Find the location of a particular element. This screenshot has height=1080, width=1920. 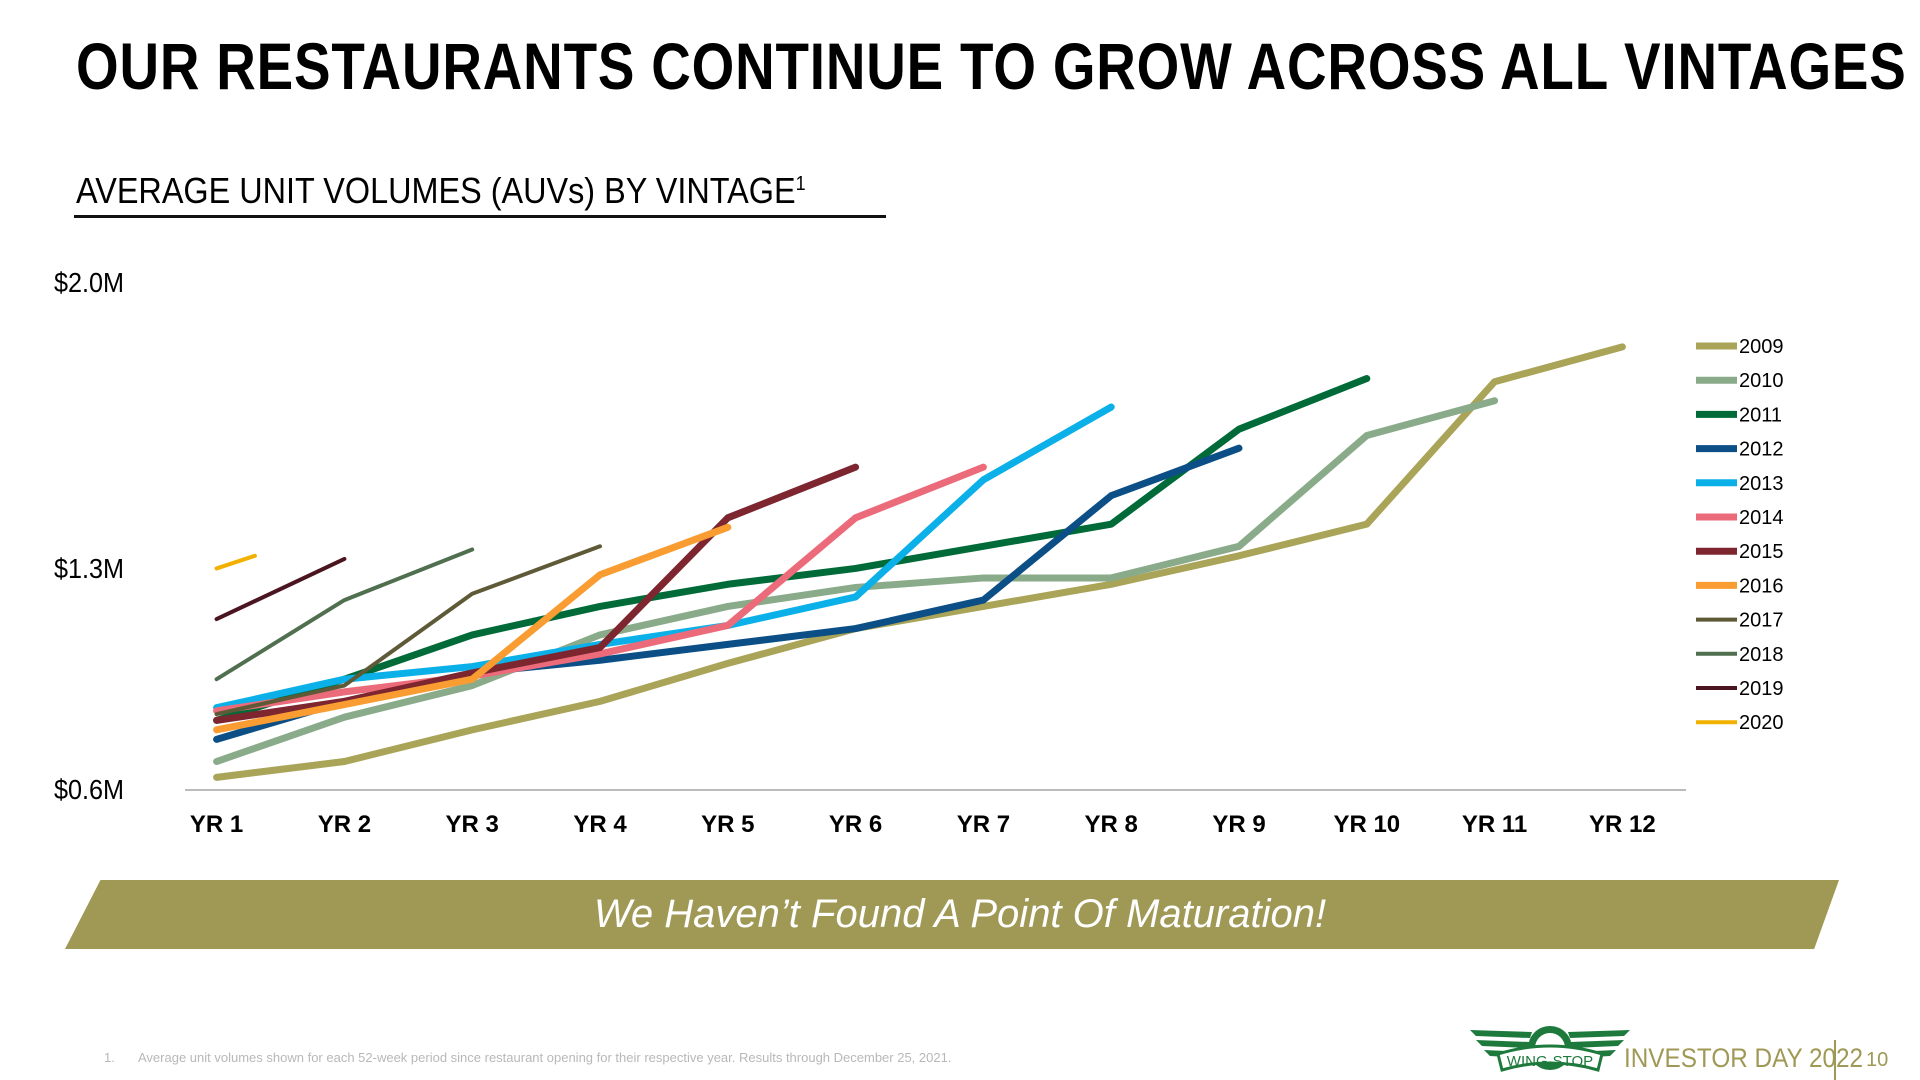

banner is located at coordinates (952, 914).